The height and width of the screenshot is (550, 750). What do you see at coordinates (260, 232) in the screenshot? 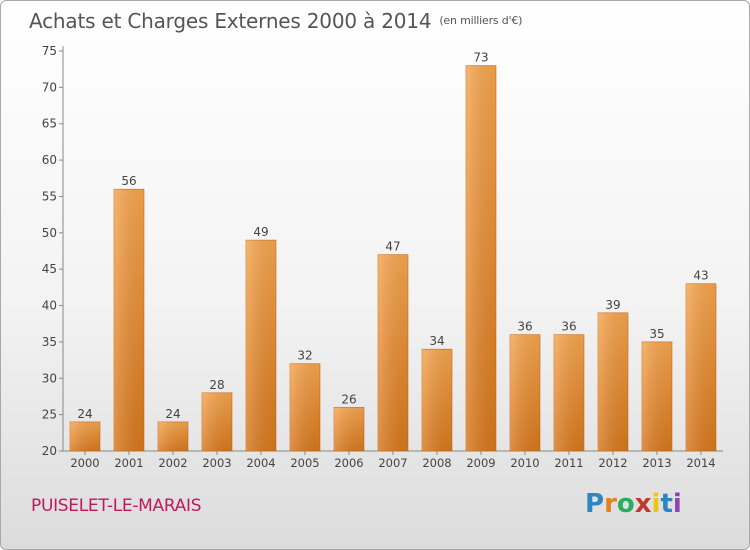
I see `bar-value-label: 49` at bounding box center [260, 232].